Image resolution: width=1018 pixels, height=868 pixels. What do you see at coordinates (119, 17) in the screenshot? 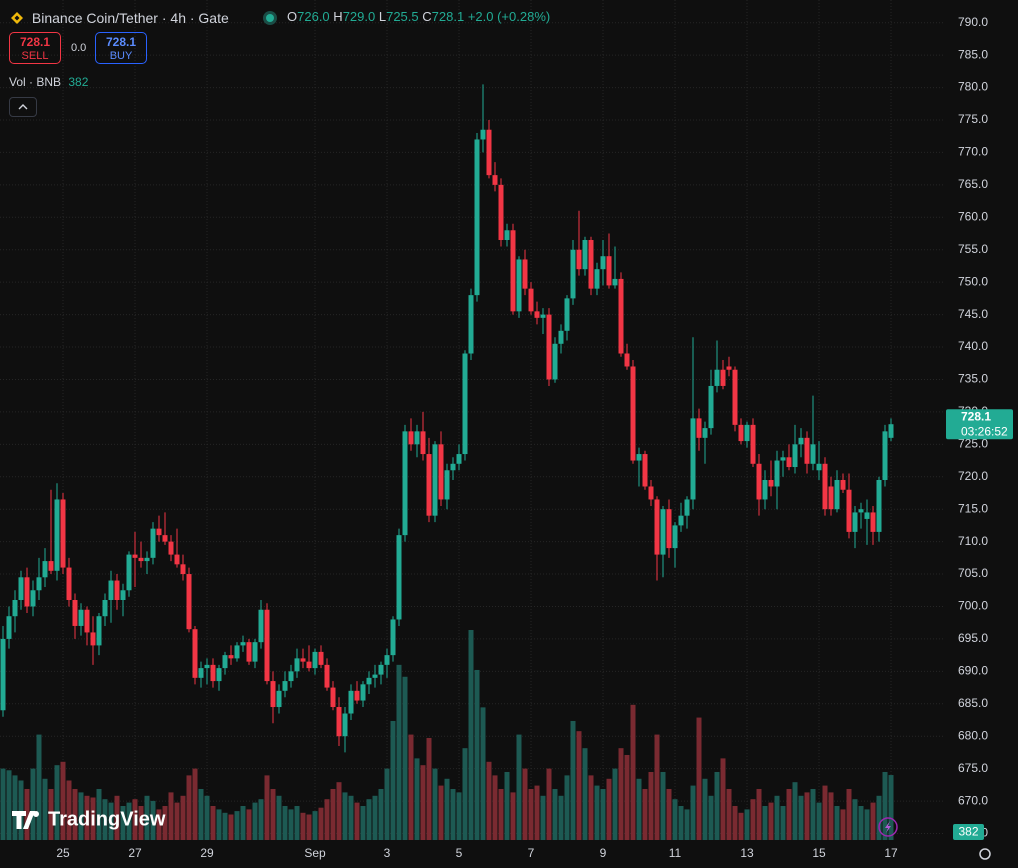
I see `symbol: Binance Coin/Tether · 4h · Gate` at bounding box center [119, 17].